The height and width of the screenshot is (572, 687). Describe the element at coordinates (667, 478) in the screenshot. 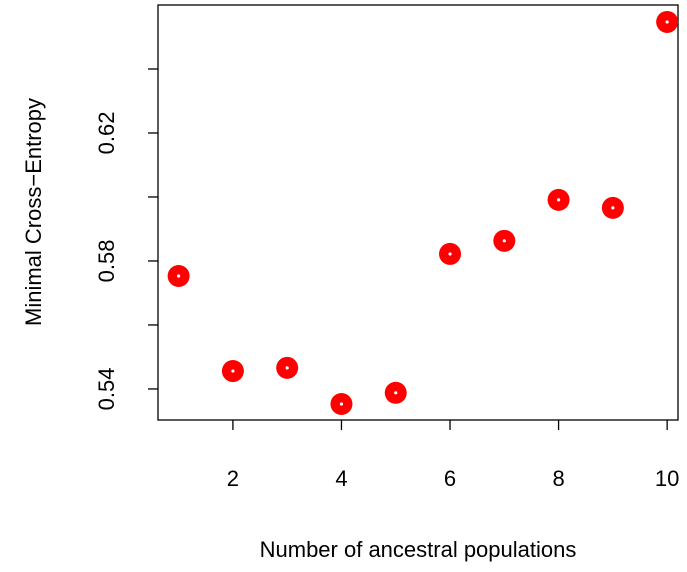

I see `x-tick-label: 10` at that location.